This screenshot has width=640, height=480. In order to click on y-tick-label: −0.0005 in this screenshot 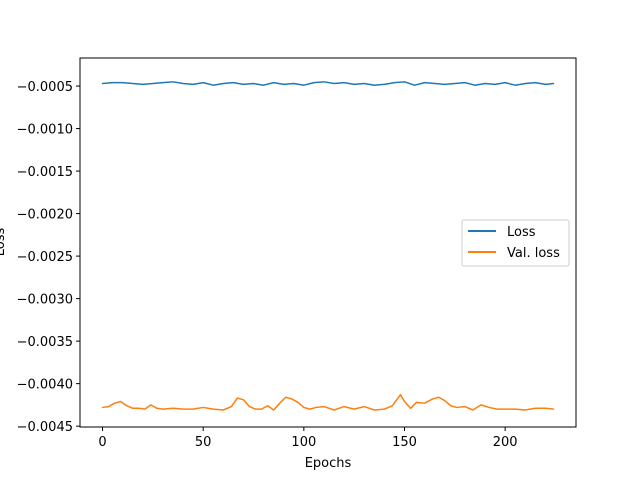, I will do `click(45, 87)`.